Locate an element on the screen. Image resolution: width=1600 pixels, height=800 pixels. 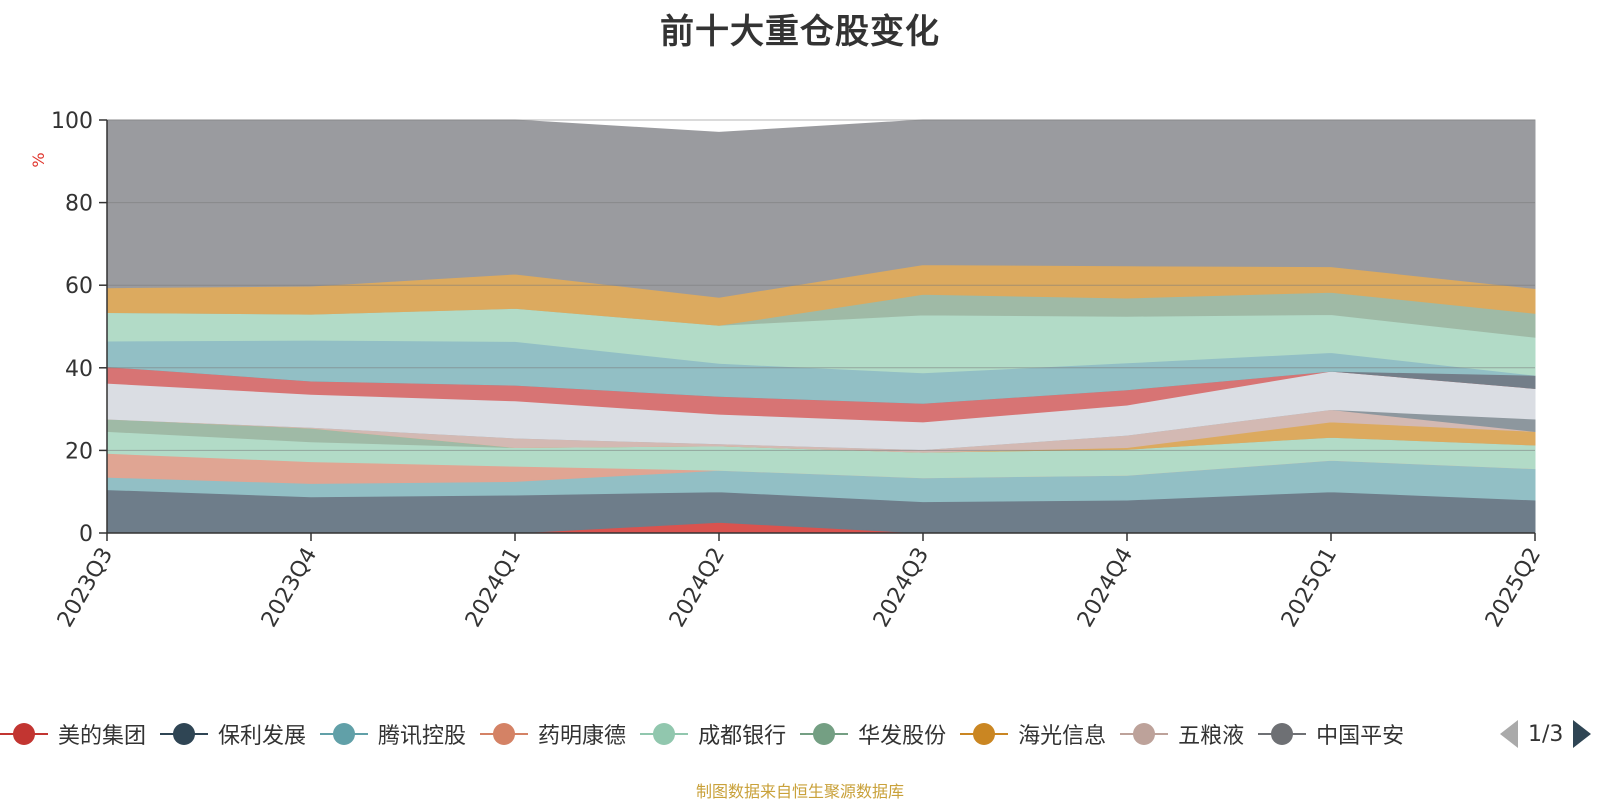
legend: 美的集团 保利发展 腾讯控股 药明康德 成都银行 华发股份 海光信息 五粮液 中国平安 1/3 is located at coordinates (800, 734).